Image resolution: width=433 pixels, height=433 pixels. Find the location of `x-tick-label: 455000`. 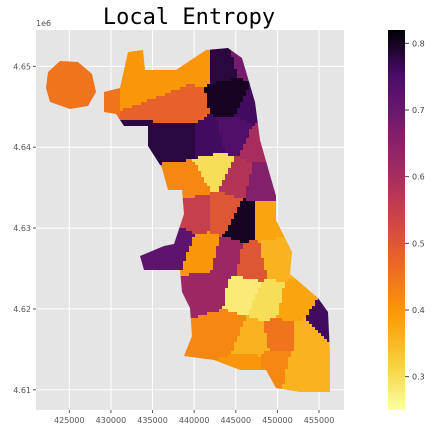

x-tick-label: 455000 is located at coordinates (319, 420).